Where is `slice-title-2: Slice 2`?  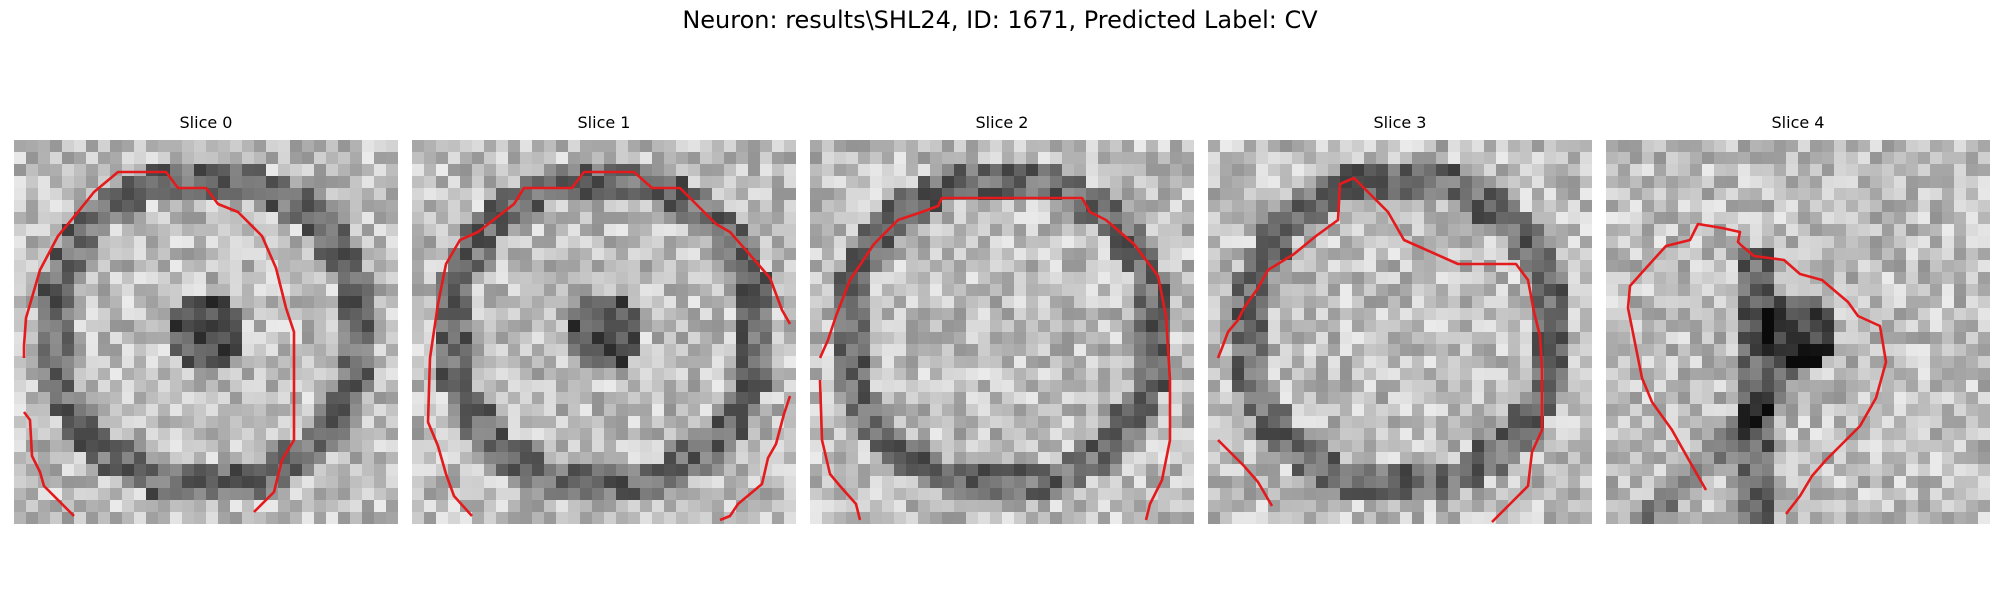 slice-title-2: Slice 2 is located at coordinates (1002, 122).